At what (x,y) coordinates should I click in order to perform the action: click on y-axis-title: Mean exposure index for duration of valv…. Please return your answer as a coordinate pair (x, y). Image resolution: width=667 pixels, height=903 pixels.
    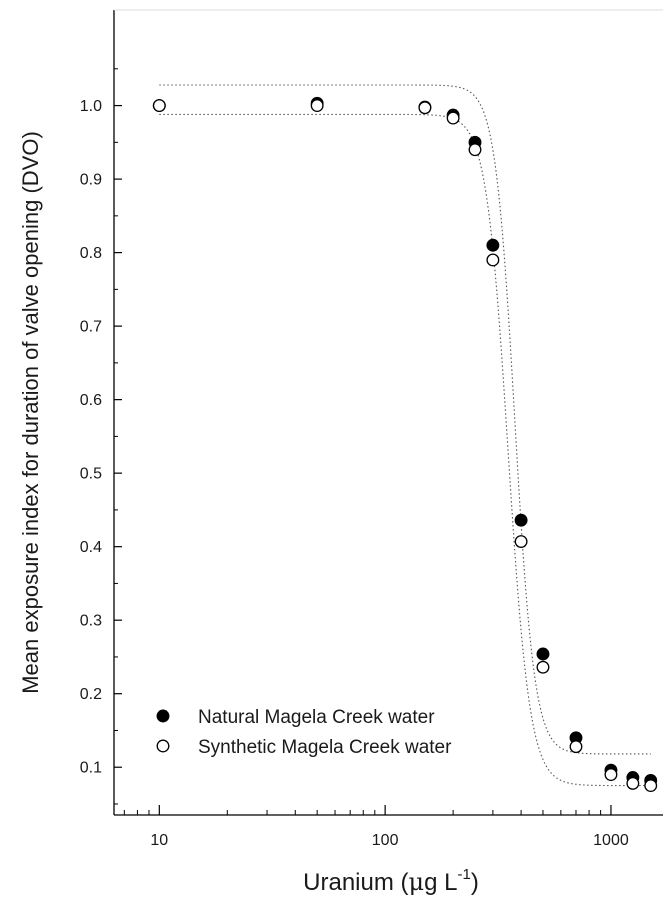
    Looking at the image, I should click on (30, 412).